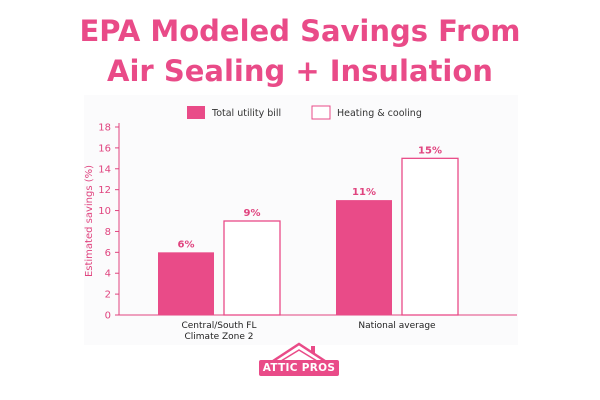  I want to click on y-tick-label: 2, so click(108, 295).